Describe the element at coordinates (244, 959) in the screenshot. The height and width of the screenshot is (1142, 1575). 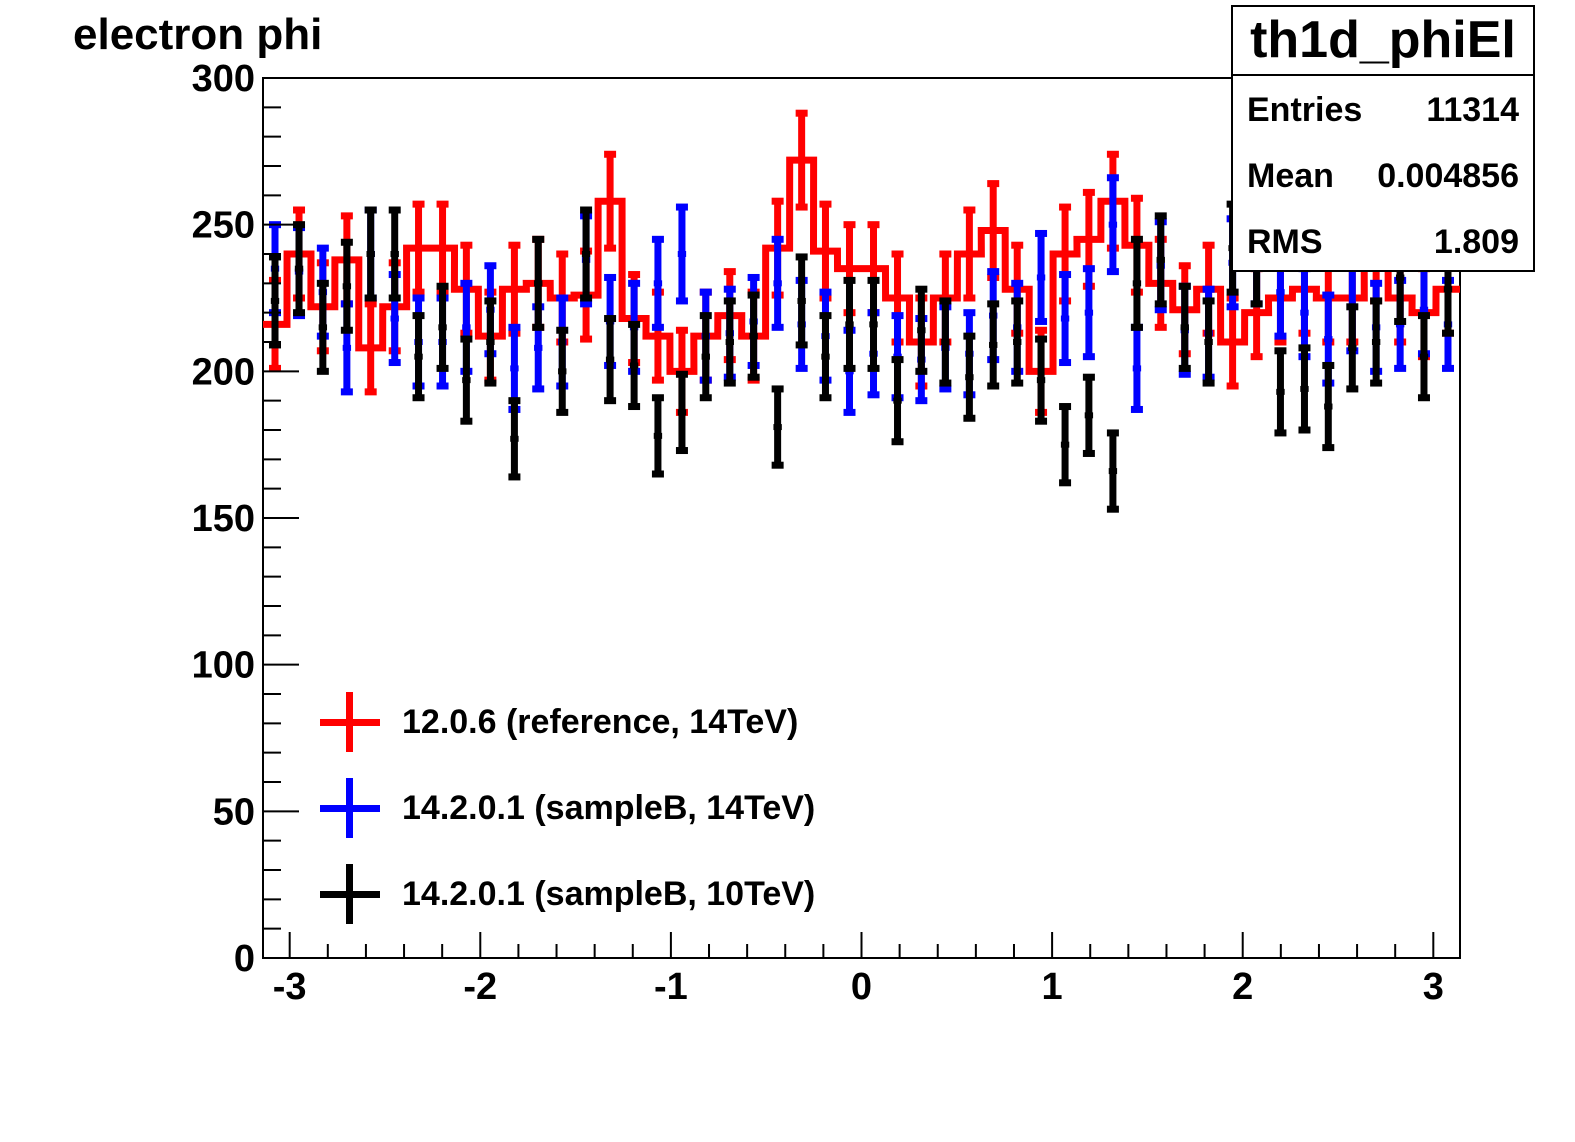
I see `y-tick-label: 0` at that location.